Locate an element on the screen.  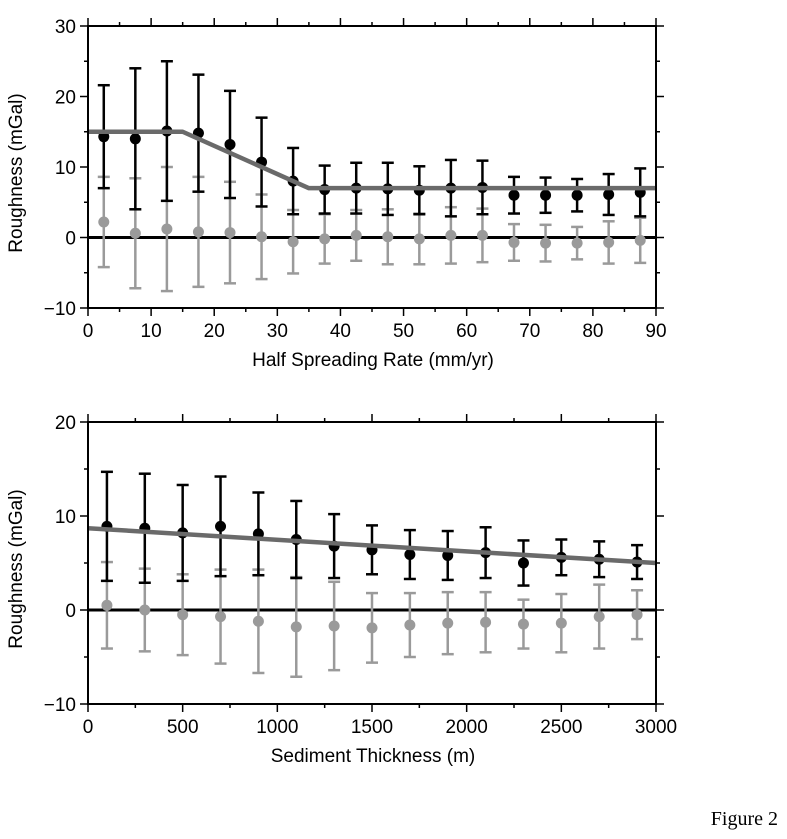
x-tick-label: 2500 is located at coordinates (561, 727).